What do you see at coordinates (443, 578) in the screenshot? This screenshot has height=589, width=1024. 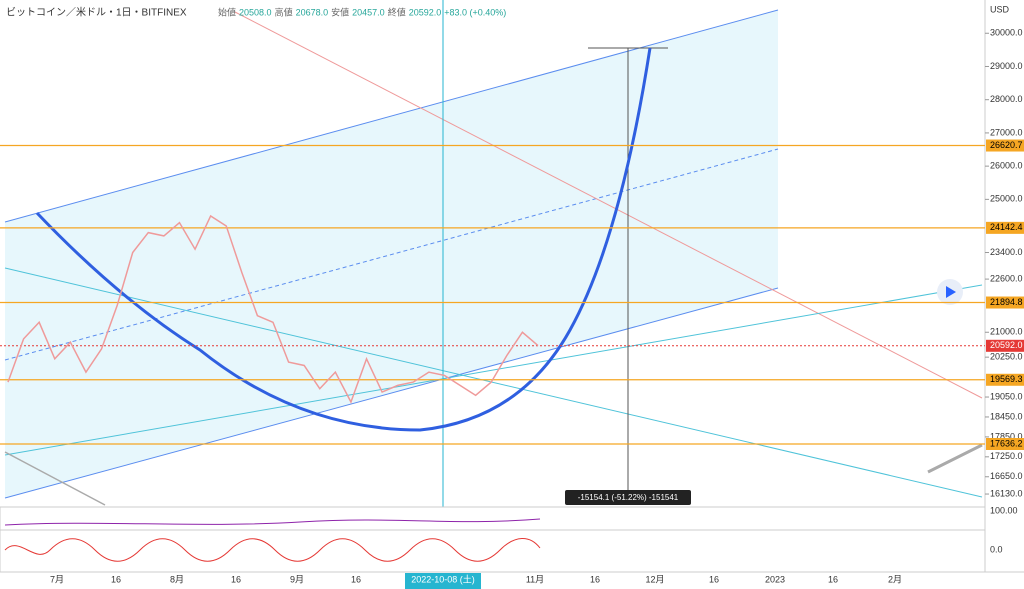 I see `x-tick-label: 2022-10-08 (土)` at bounding box center [443, 578].